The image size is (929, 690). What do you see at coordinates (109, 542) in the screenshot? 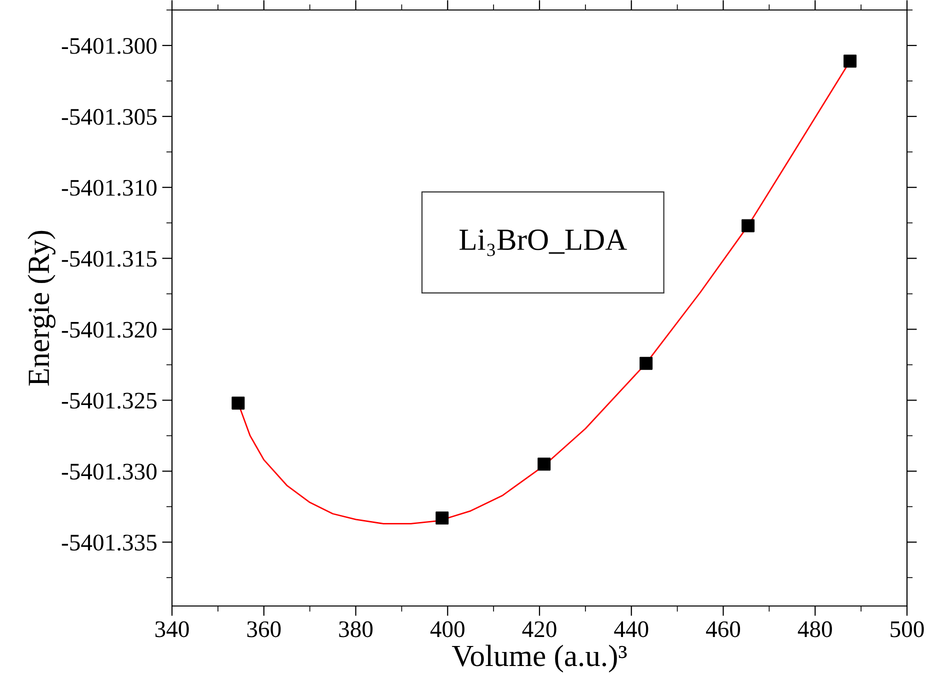
I see `y-tick-label: -5401.335` at bounding box center [109, 542].